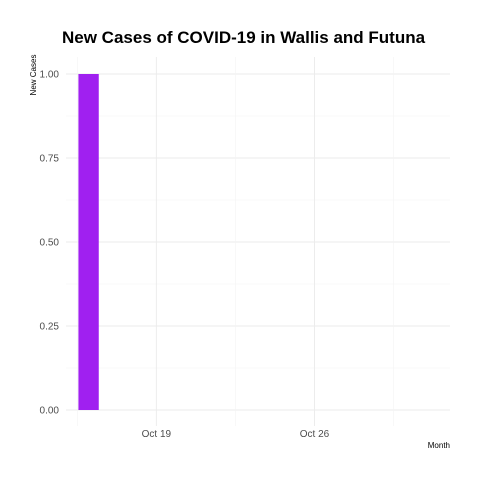 This screenshot has width=480, height=480. I want to click on x-axis-title: Month, so click(439, 445).